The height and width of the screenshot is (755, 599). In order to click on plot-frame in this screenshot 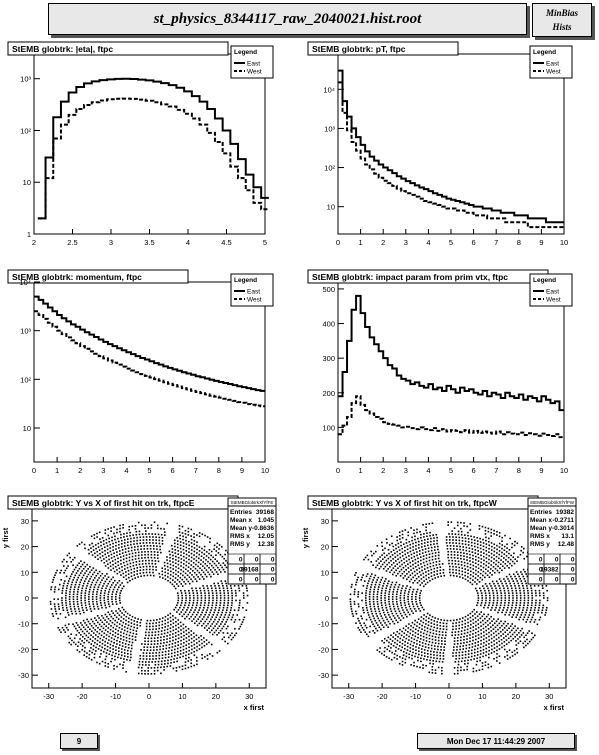, I will do `click(451, 372)`.